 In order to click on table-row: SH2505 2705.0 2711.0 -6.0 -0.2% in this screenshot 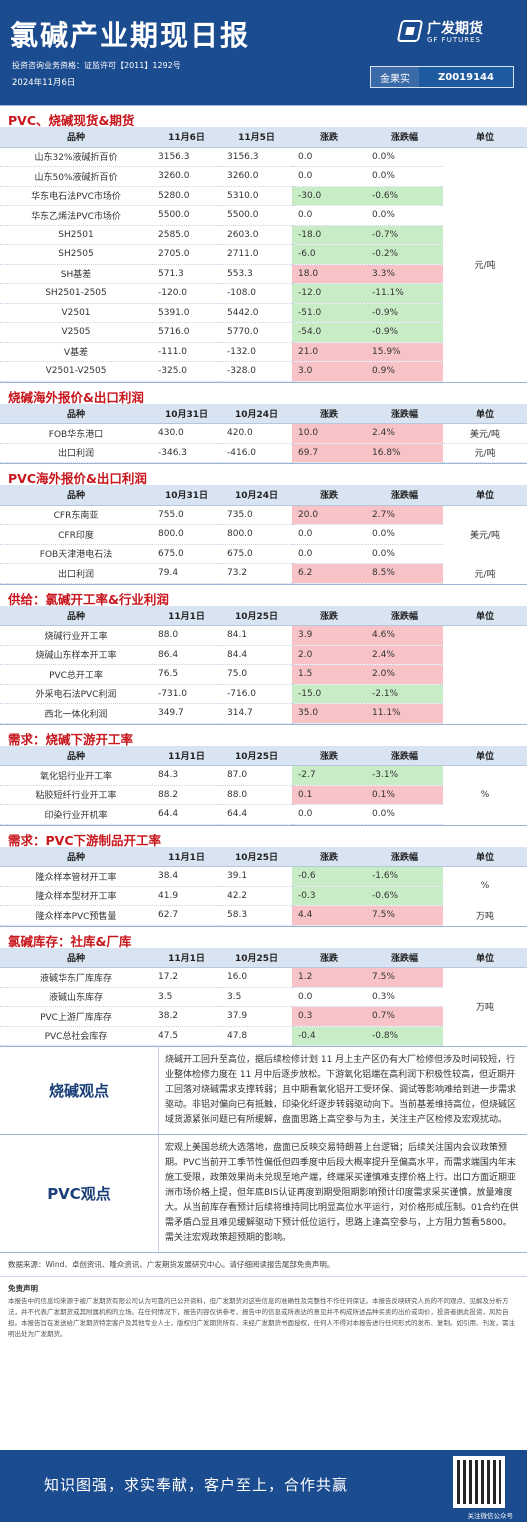, I will do `click(263, 254)`.